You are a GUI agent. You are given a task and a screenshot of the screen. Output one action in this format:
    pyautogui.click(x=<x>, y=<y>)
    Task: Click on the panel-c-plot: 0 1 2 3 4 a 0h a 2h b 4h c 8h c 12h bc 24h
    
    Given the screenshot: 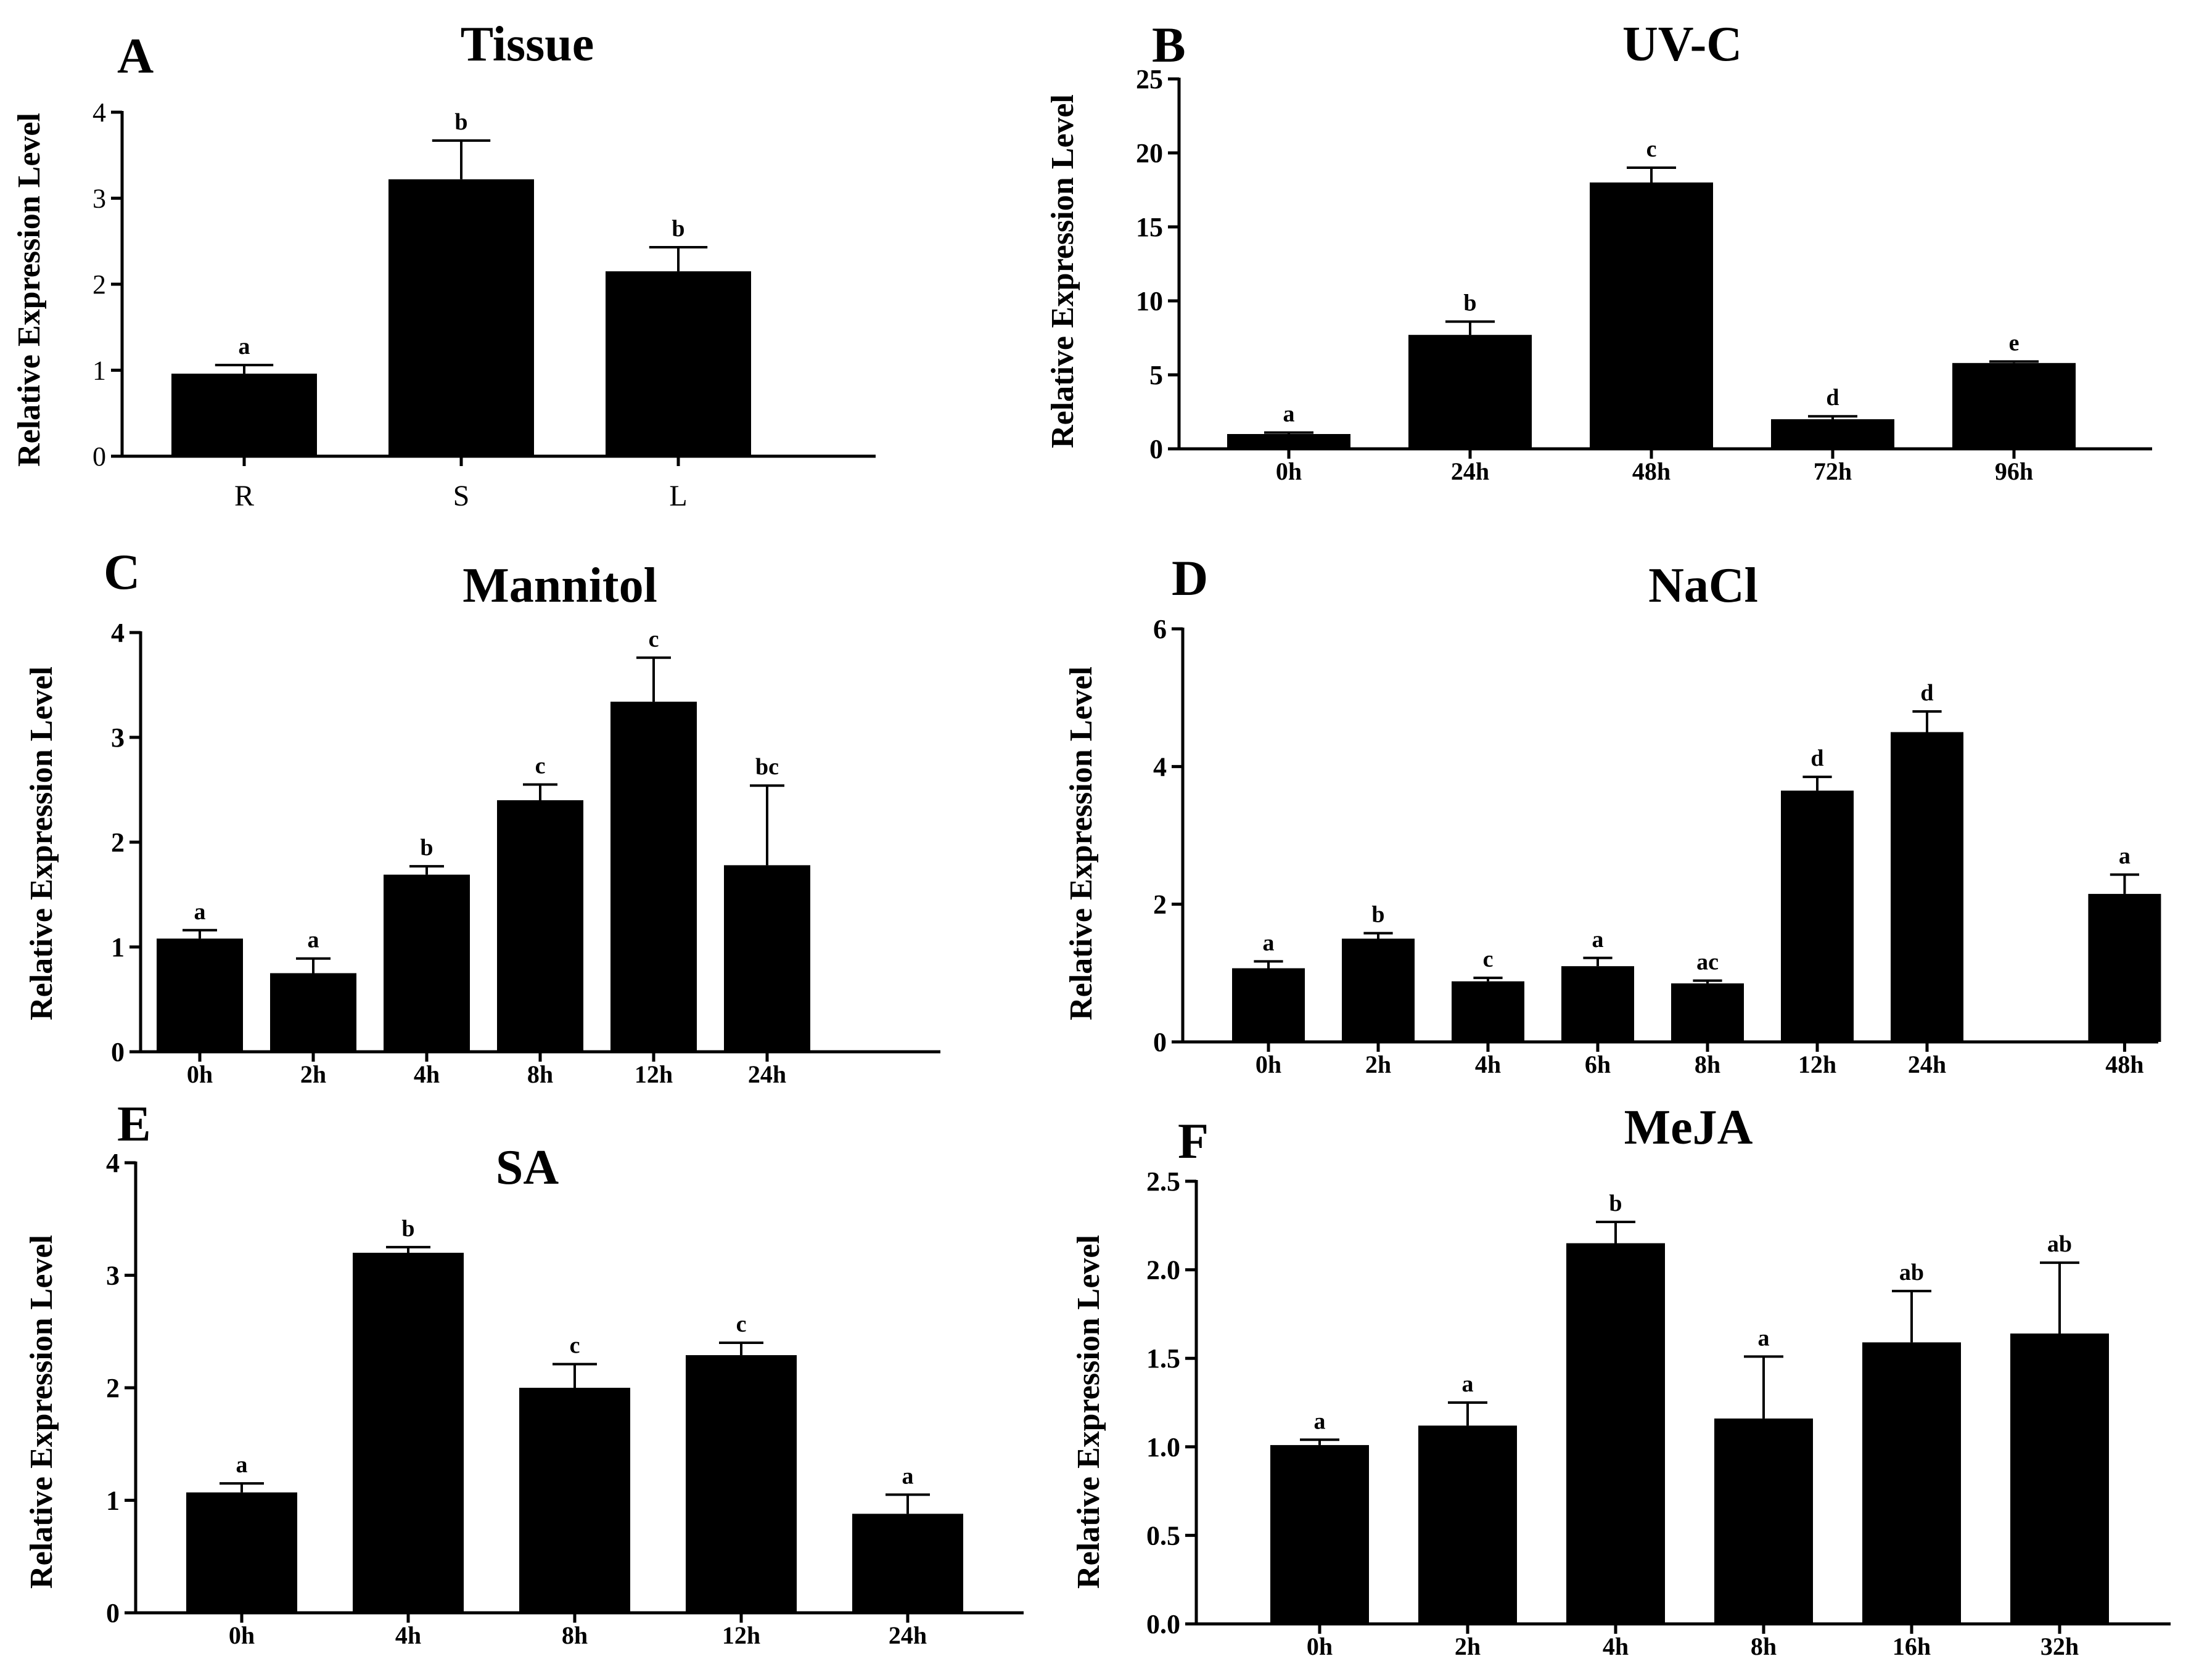 What is the action you would take?
    pyautogui.click(x=526, y=853)
    